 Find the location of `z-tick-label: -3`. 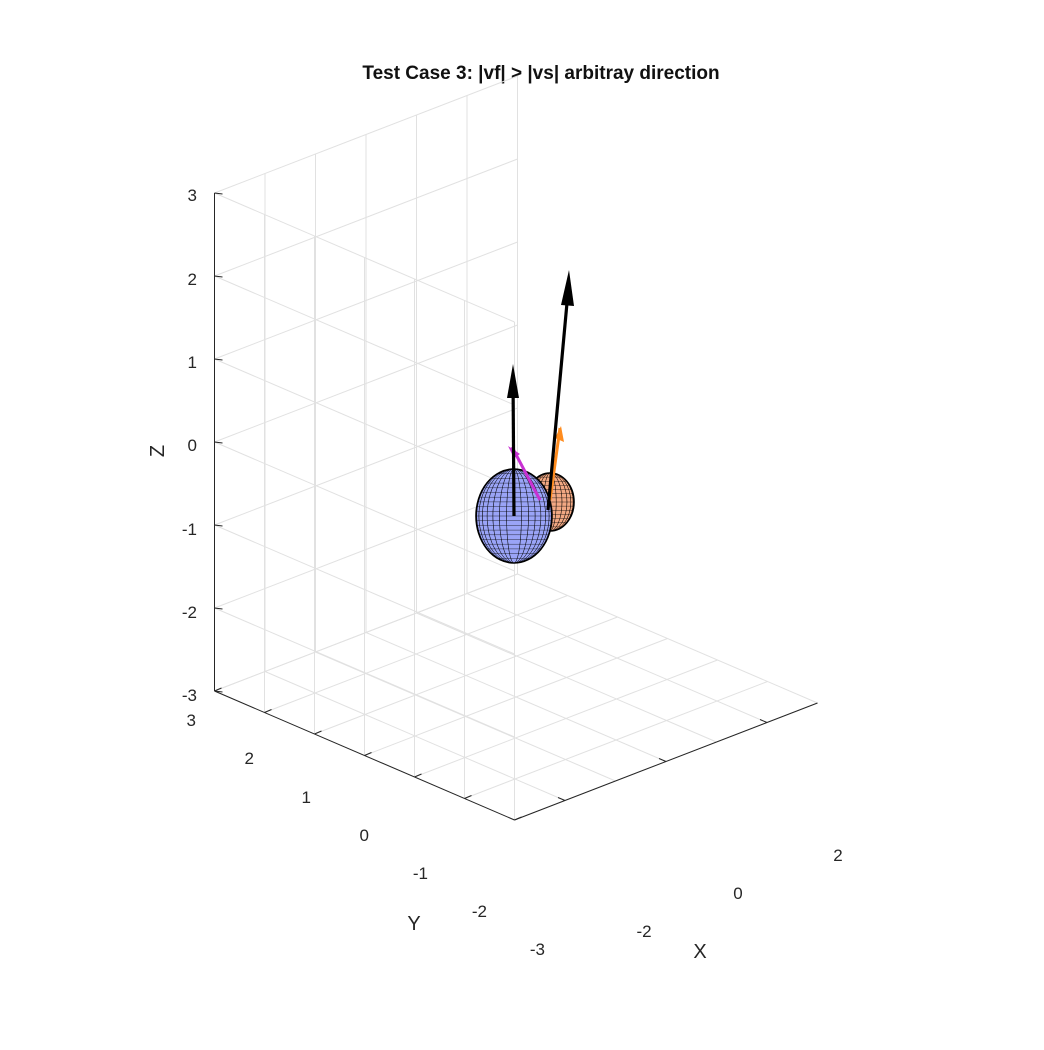

z-tick-label: -3 is located at coordinates (189, 695).